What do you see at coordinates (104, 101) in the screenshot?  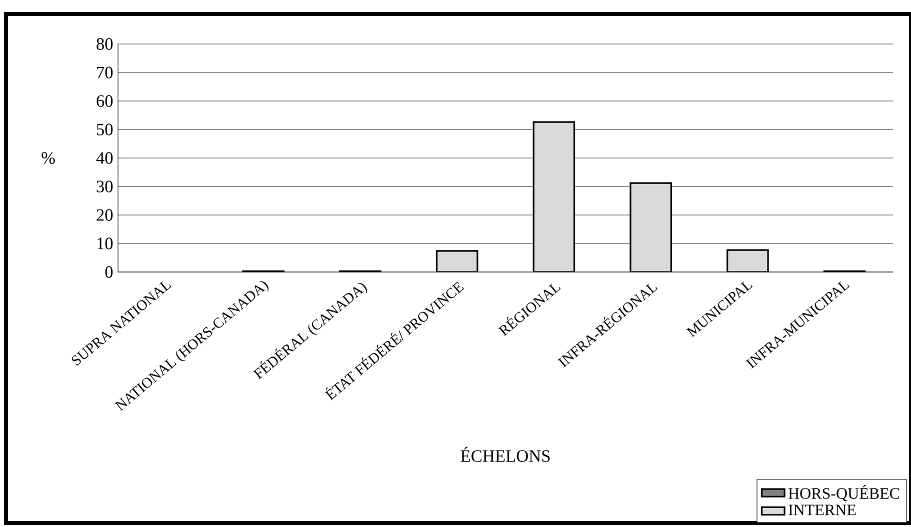 I see `y-tick-label: 60` at bounding box center [104, 101].